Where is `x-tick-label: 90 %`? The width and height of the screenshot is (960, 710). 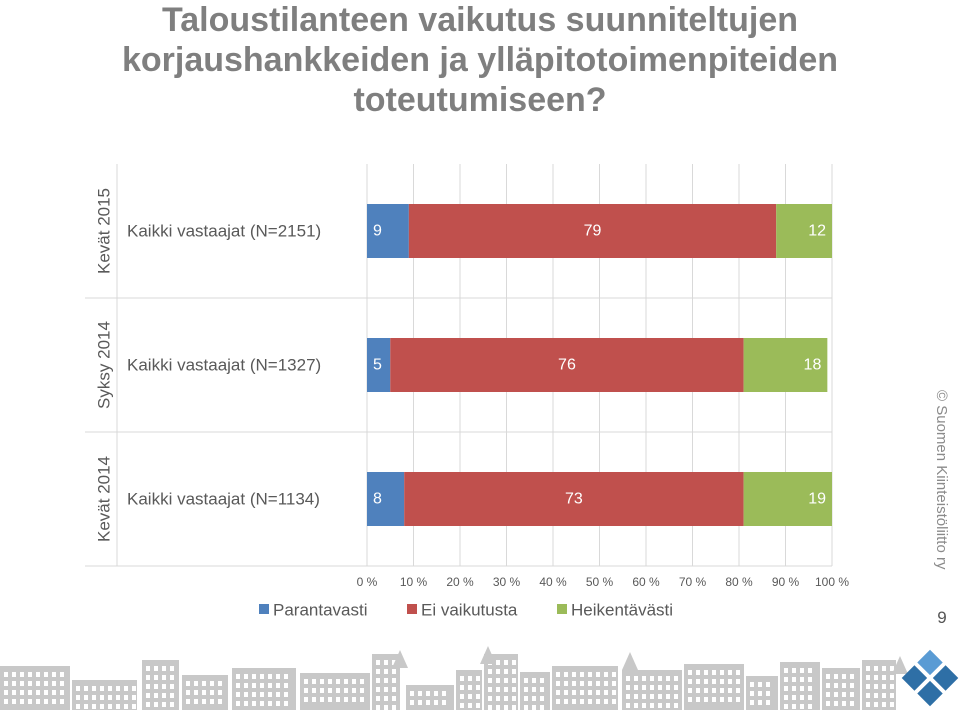
x-tick-label: 90 % is located at coordinates (786, 582).